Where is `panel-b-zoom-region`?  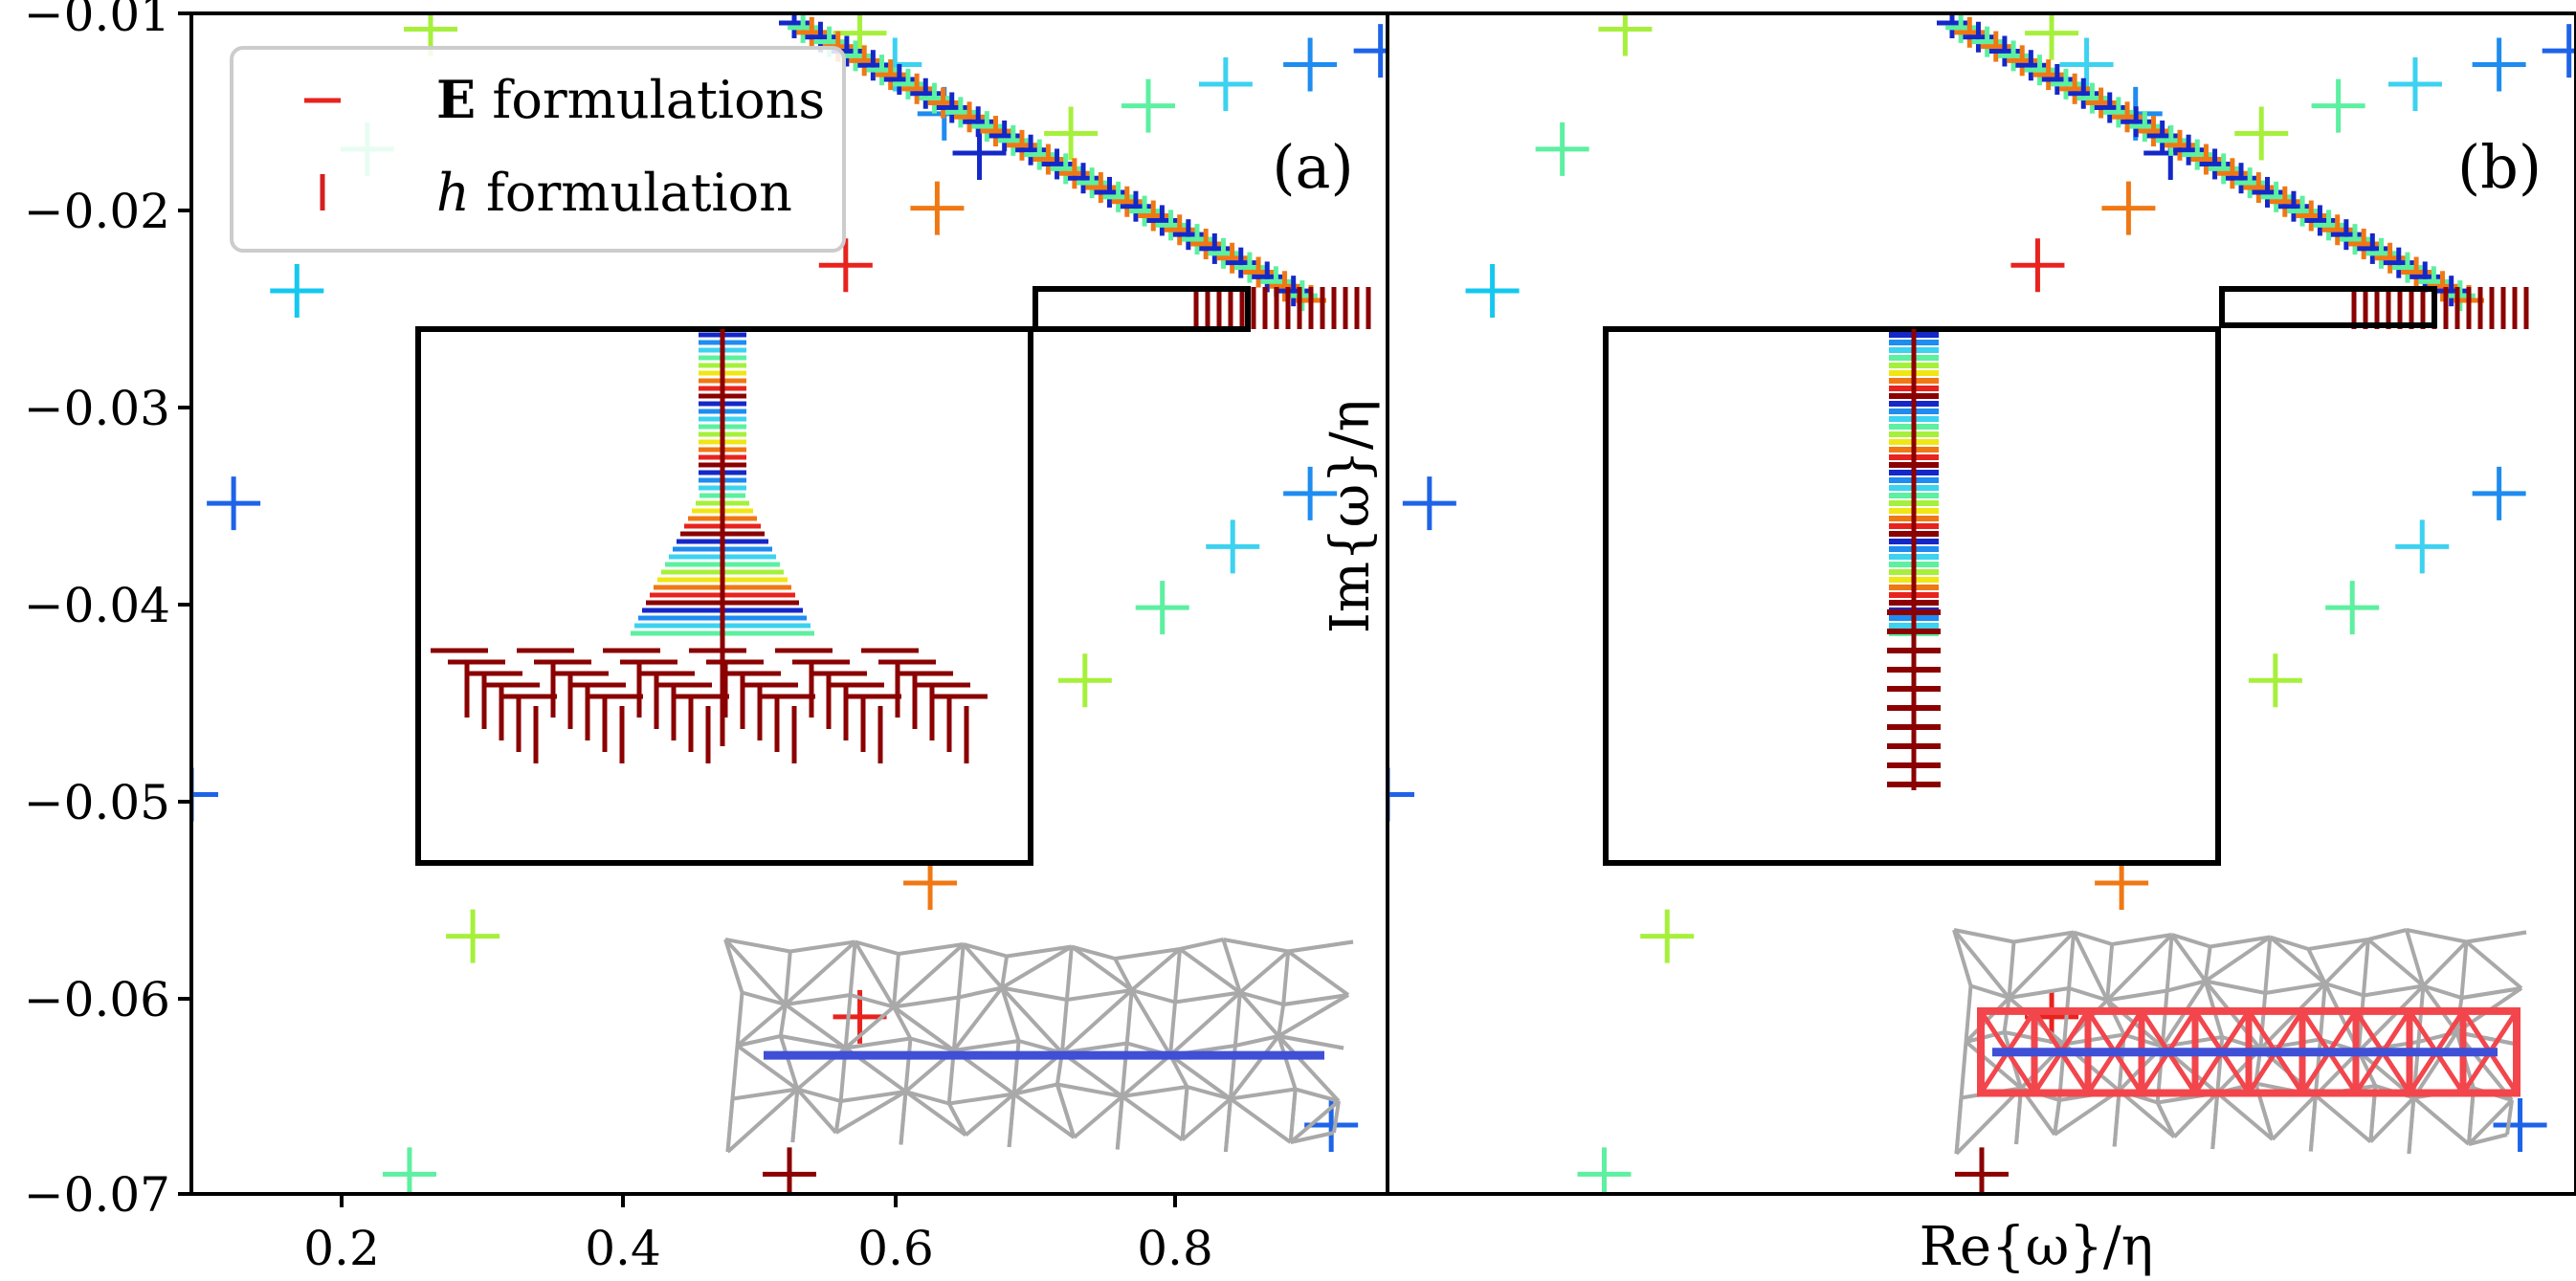 panel-b-zoom-region is located at coordinates (2328, 307).